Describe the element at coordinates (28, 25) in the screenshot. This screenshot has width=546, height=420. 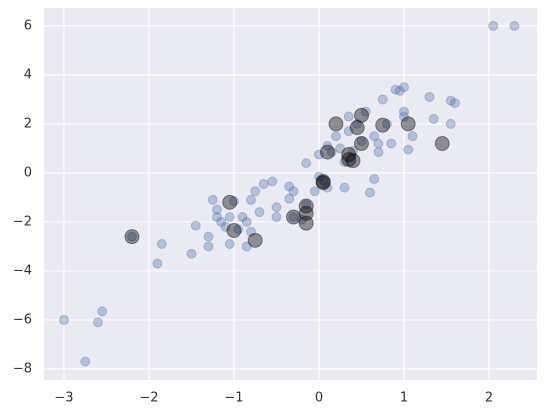
I see `y-tick-label: 6` at that location.